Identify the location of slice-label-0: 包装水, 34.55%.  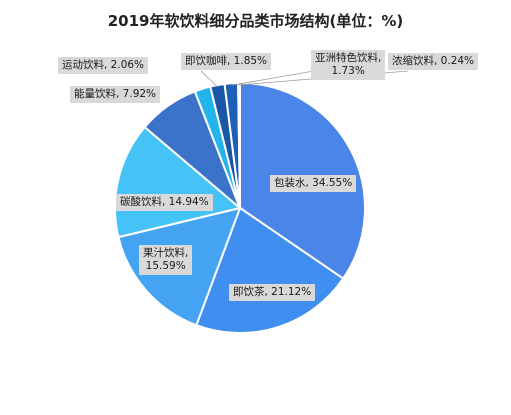
(313, 183).